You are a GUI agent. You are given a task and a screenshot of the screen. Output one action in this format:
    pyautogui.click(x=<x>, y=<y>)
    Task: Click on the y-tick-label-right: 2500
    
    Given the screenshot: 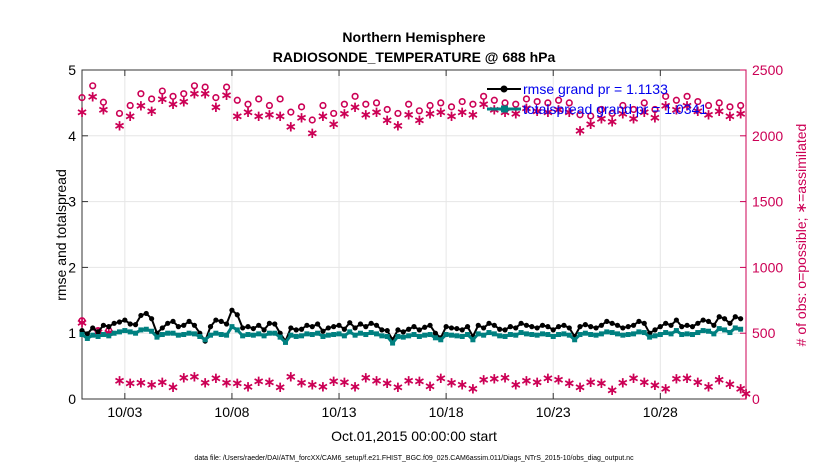 What is the action you would take?
    pyautogui.click(x=767, y=70)
    